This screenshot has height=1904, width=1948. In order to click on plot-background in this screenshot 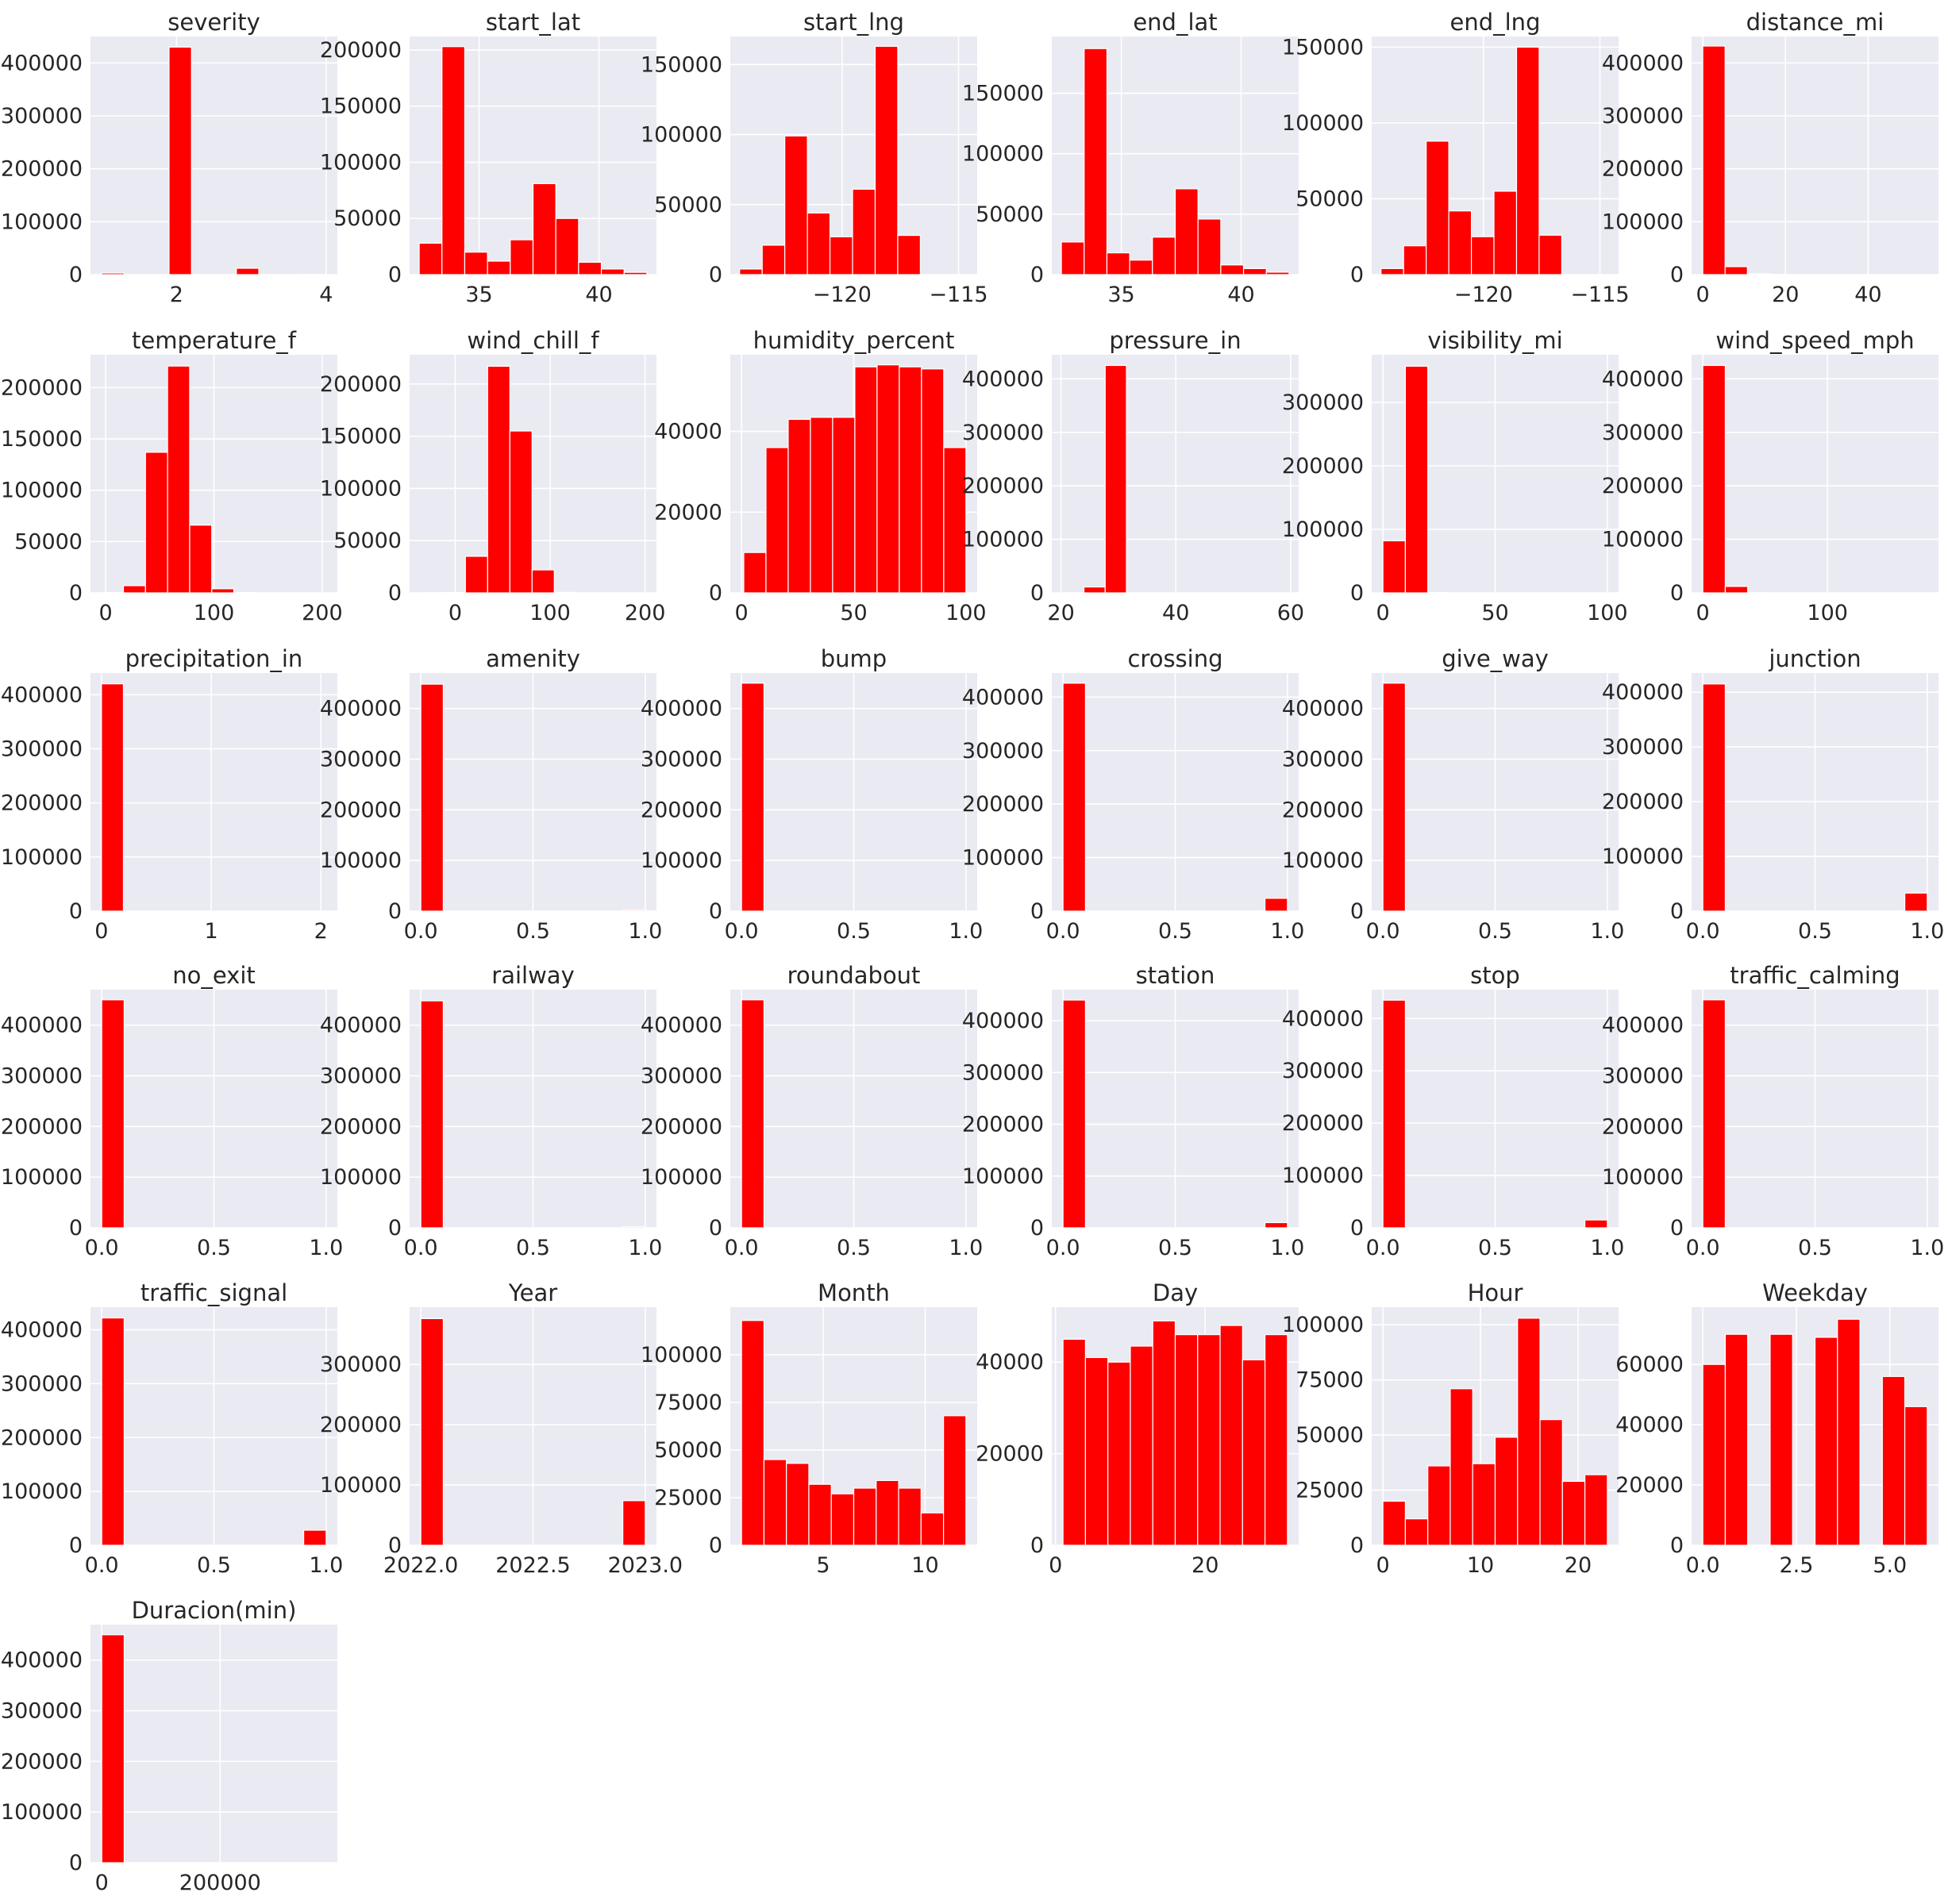, I will do `click(213, 1744)`.